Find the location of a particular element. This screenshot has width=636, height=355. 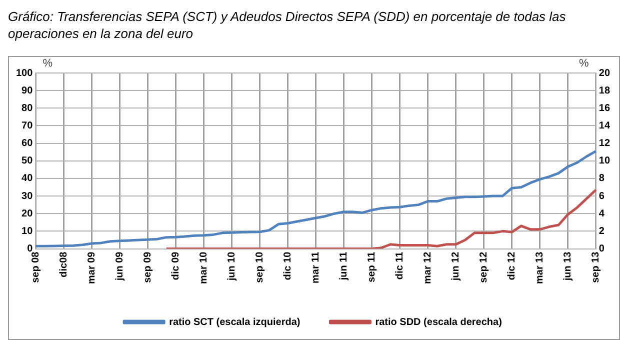

x-tick-label: sep 08 is located at coordinates (36, 267).